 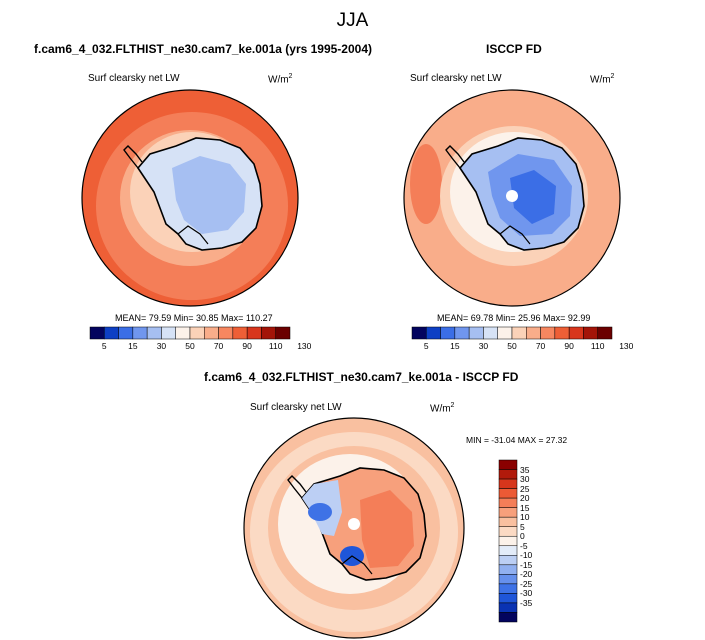 I want to click on colorbar-tick-label: -30, so click(x=526, y=593).